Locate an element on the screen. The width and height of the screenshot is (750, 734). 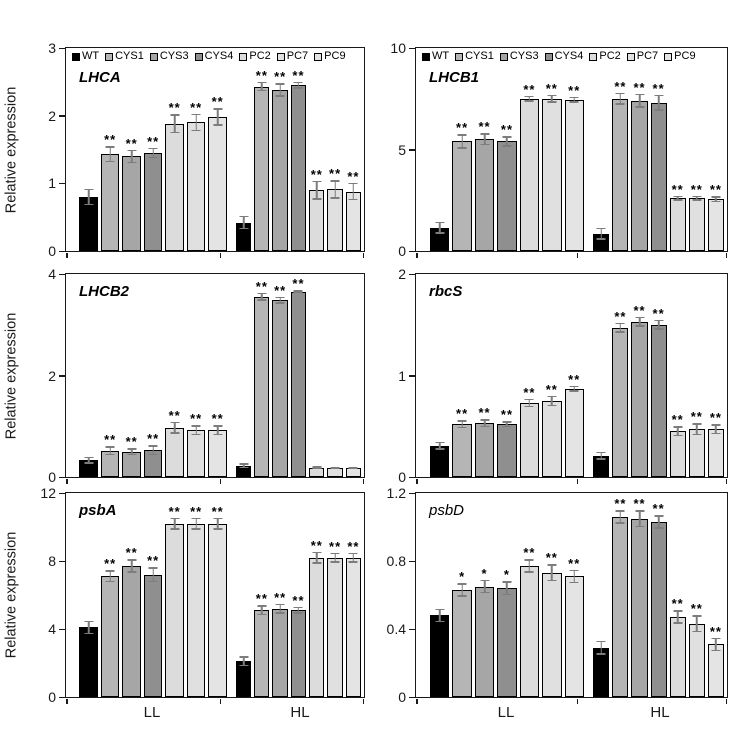
bar-slot-cys1: ** is located at coordinates (462, 375).